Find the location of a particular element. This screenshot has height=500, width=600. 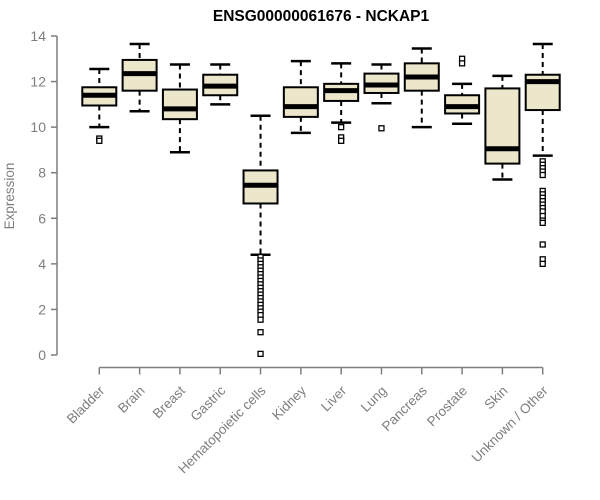

box-unknown-other is located at coordinates (542, 155).